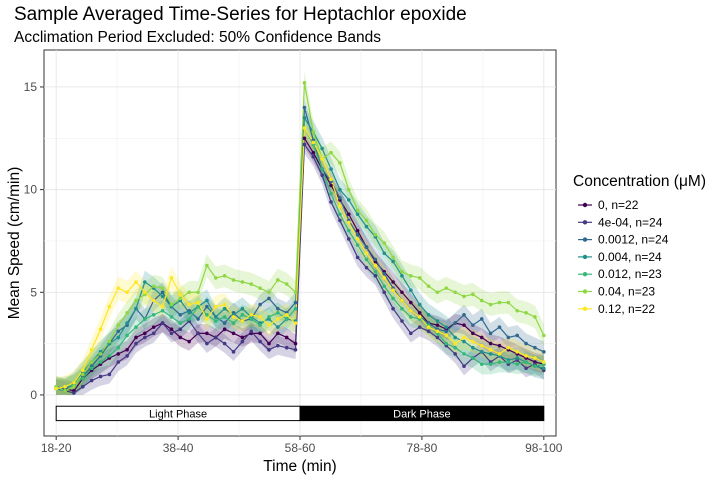 Image resolution: width=720 pixels, height=480 pixels. I want to click on x-tick-label: 78-80, so click(422, 448).